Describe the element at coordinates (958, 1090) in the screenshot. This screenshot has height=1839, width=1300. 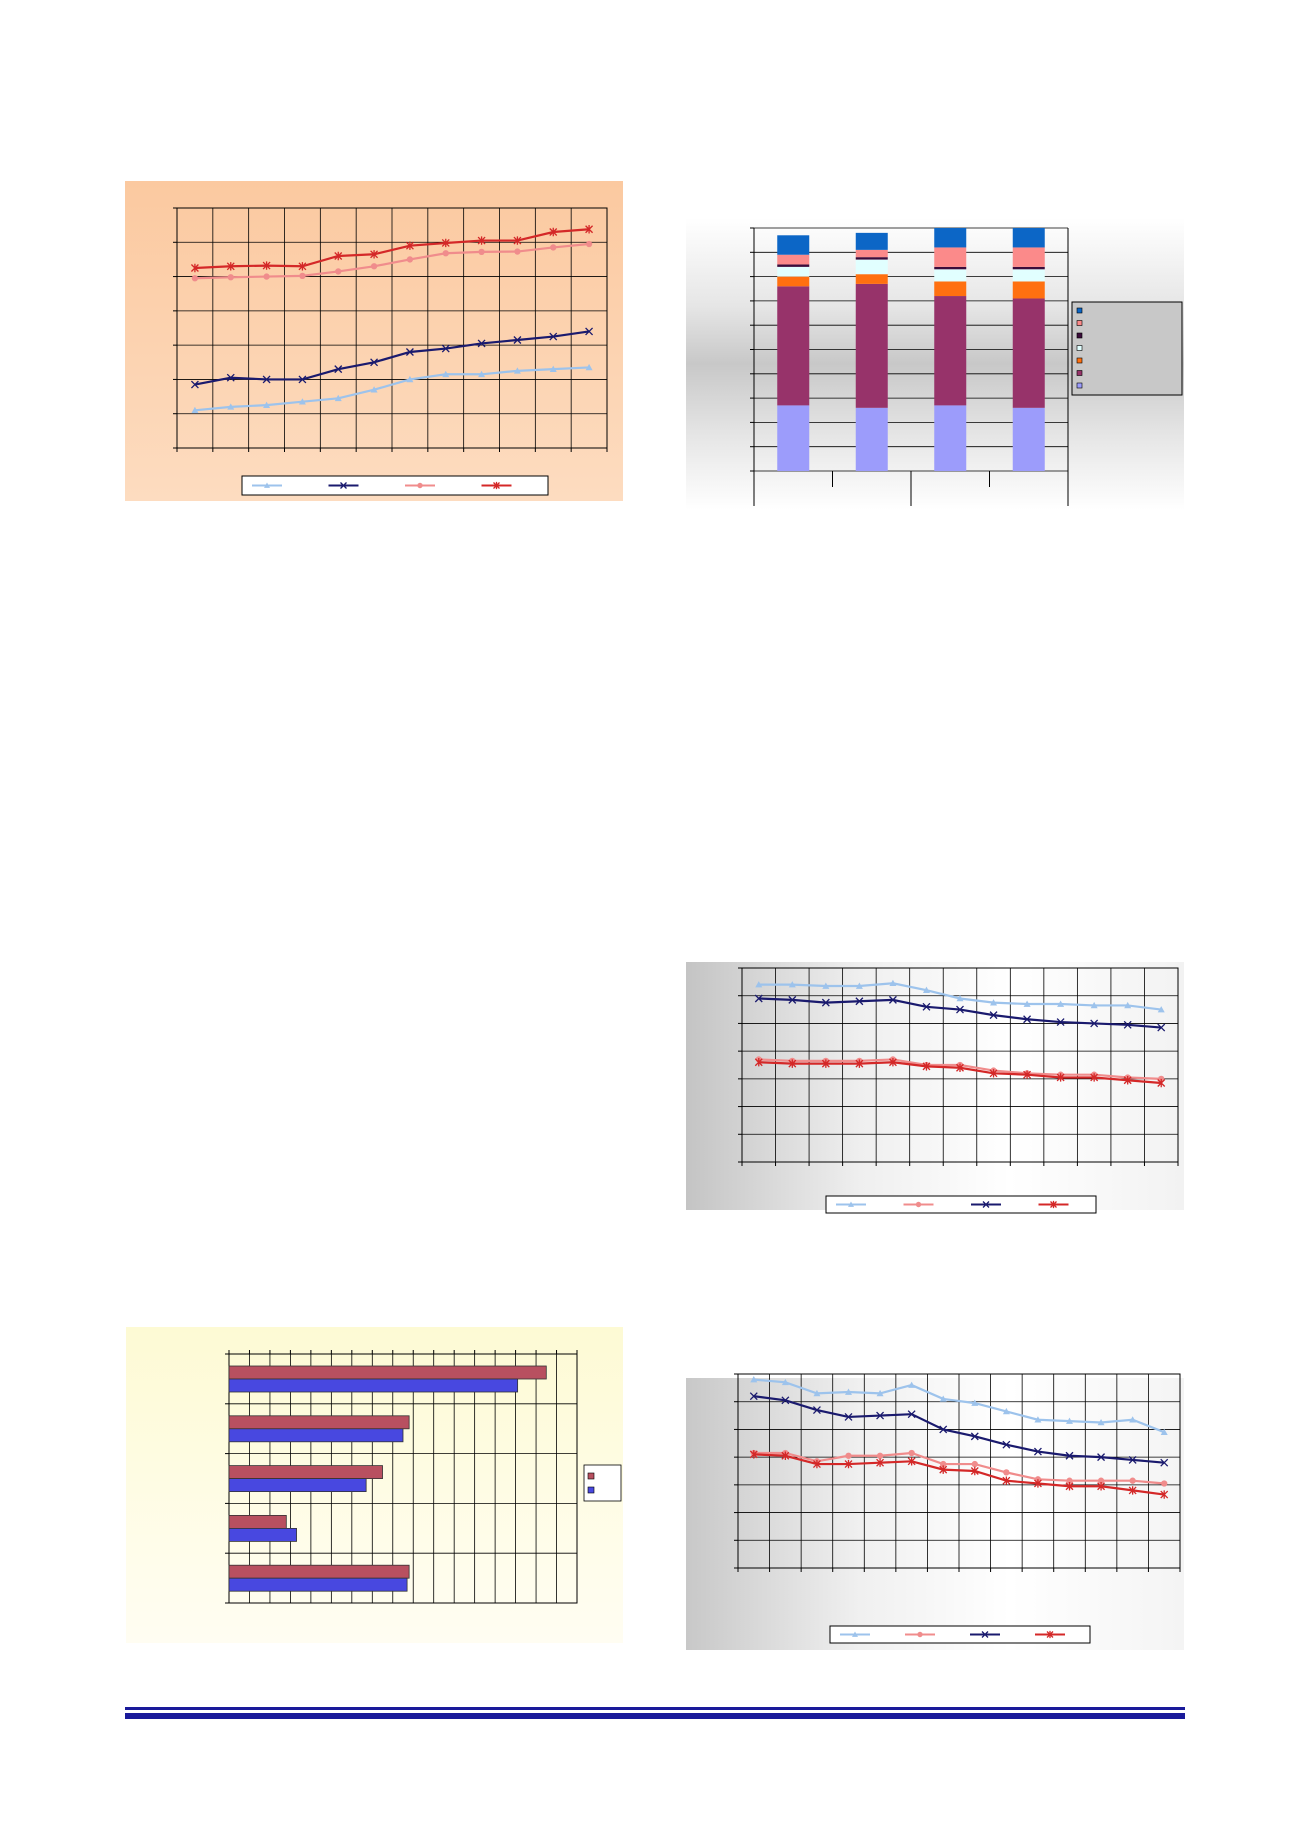
I see `line-chart-middle-right-plot` at that location.